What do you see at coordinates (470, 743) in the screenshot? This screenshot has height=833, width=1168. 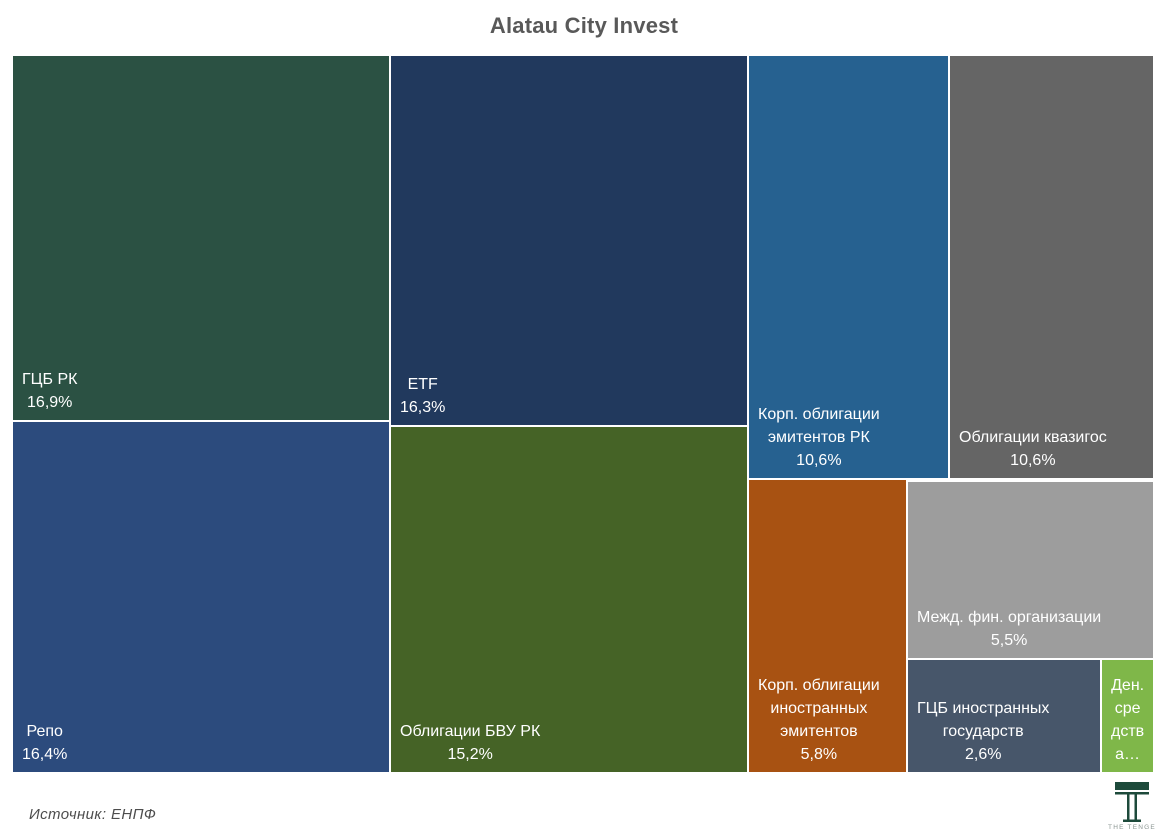 I see `tile-label: Облигации БВУ РК 15,2%` at bounding box center [470, 743].